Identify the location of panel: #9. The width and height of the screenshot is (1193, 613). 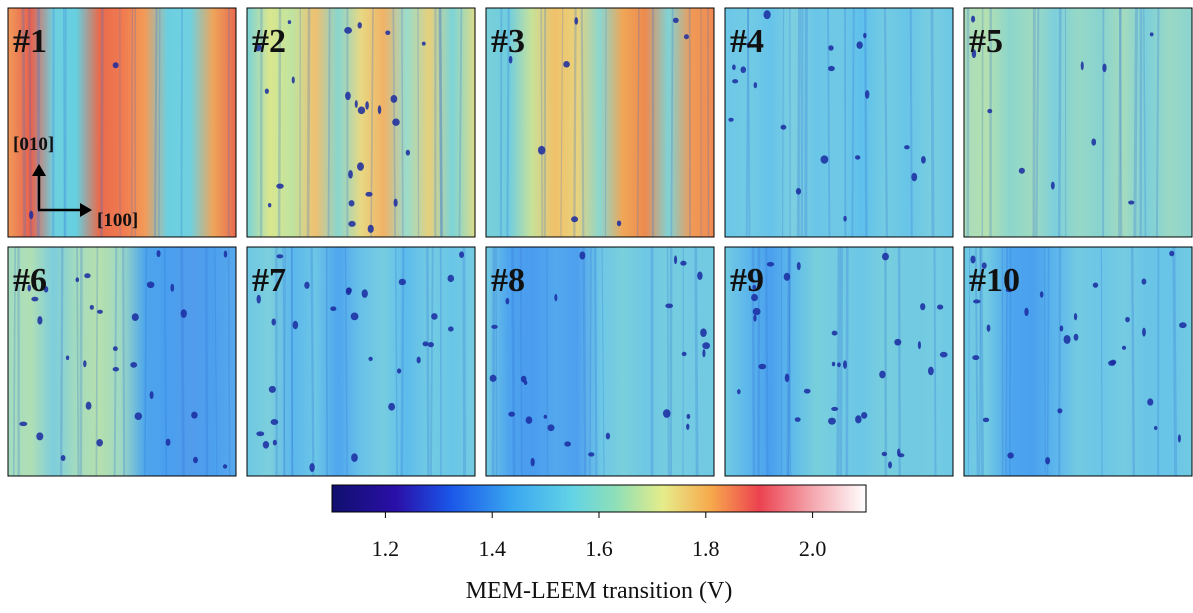
(839, 361).